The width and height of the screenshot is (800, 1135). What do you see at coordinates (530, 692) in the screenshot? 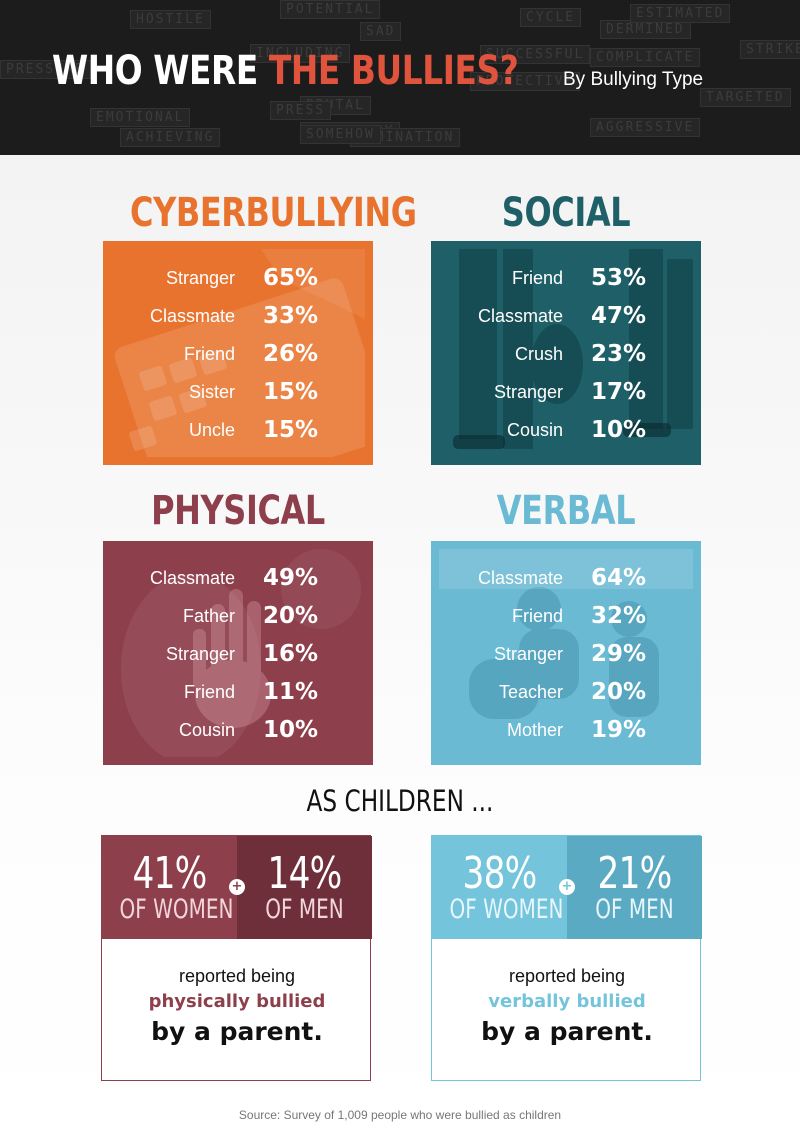
I see `row-label: Teacher` at bounding box center [530, 692].